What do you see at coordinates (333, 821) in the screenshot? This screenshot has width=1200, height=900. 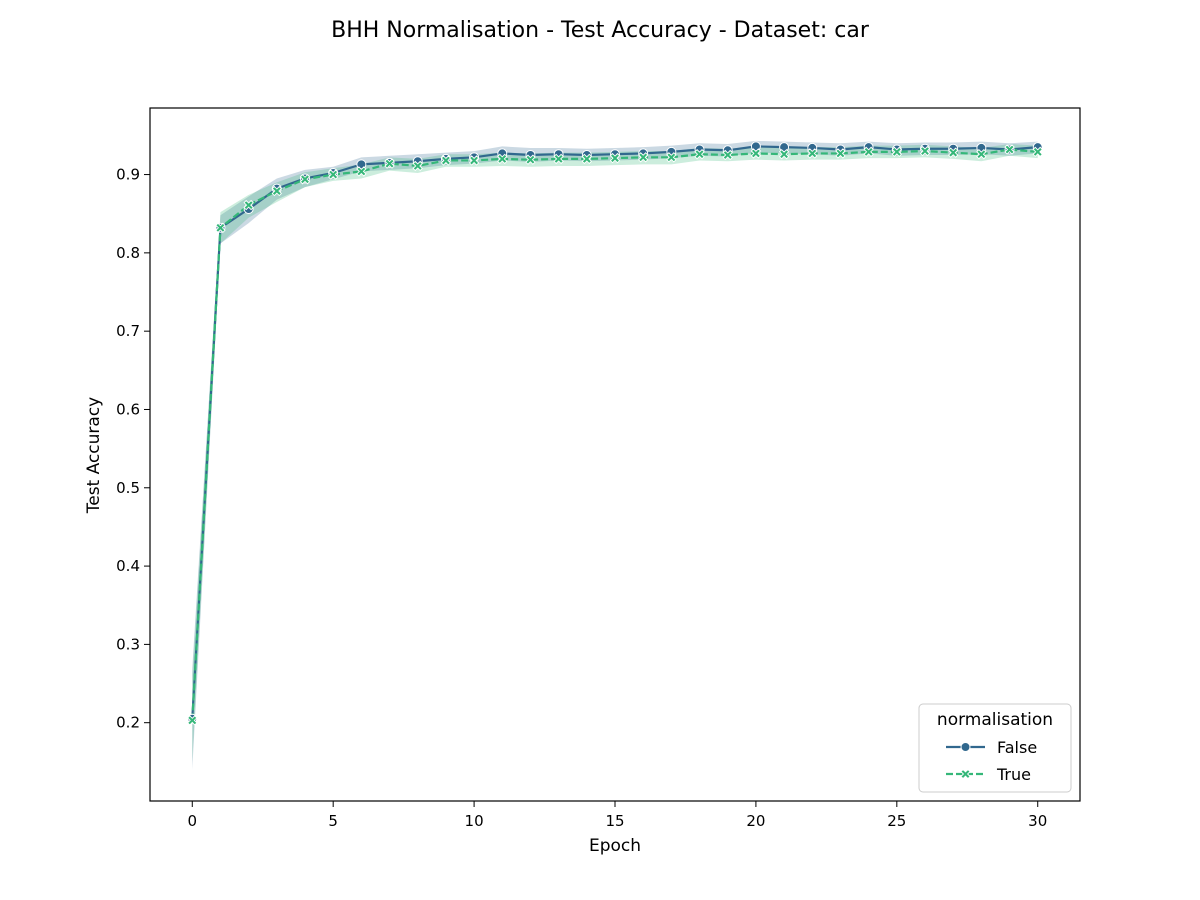 I see `x-tick-label: 5` at bounding box center [333, 821].